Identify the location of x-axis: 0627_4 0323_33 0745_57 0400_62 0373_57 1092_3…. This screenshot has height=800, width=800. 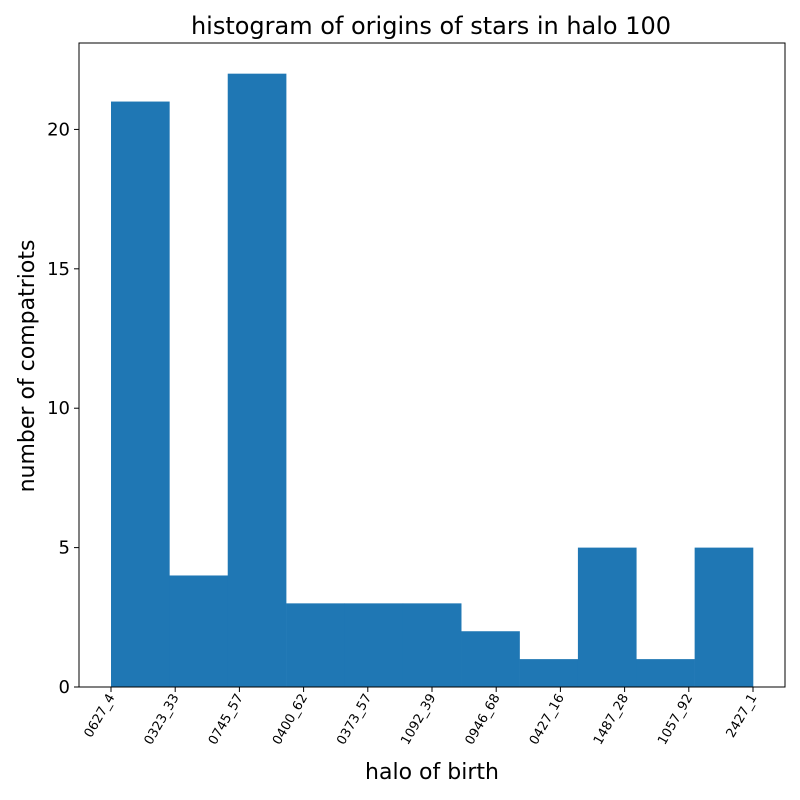
(421, 717).